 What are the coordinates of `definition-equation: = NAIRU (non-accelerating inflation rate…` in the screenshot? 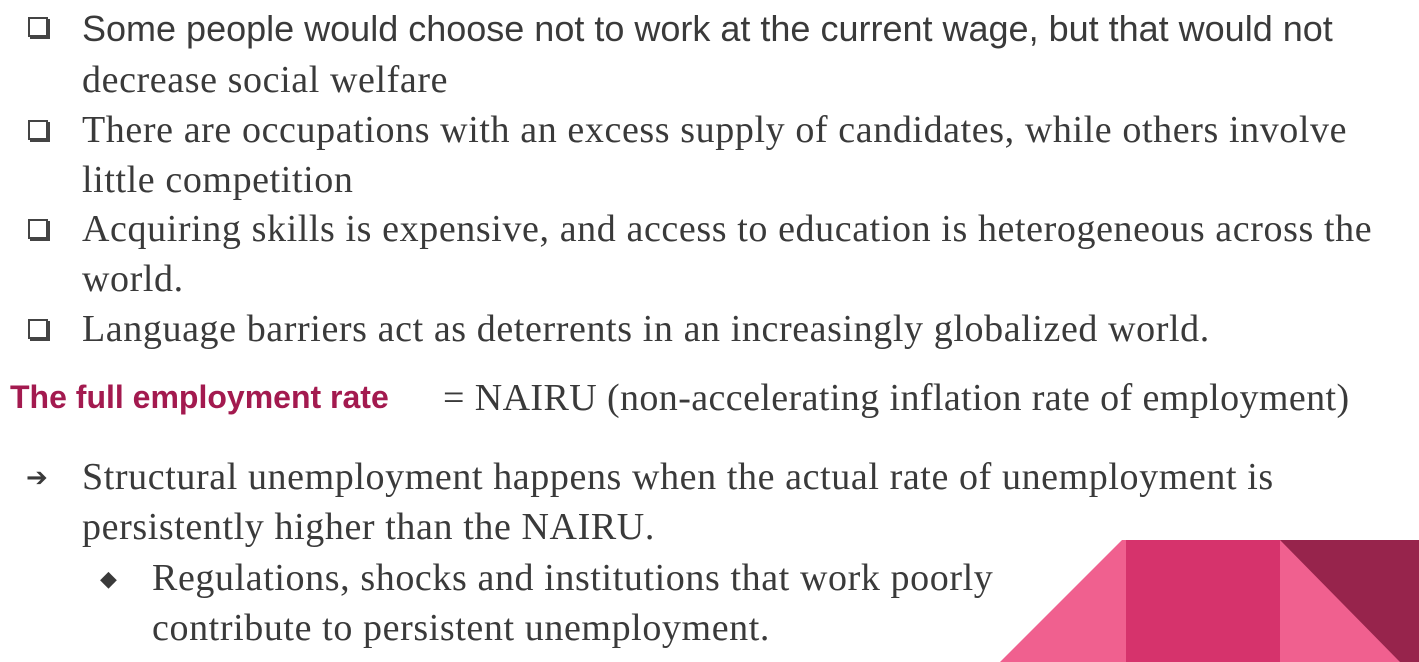 It's located at (896, 398).